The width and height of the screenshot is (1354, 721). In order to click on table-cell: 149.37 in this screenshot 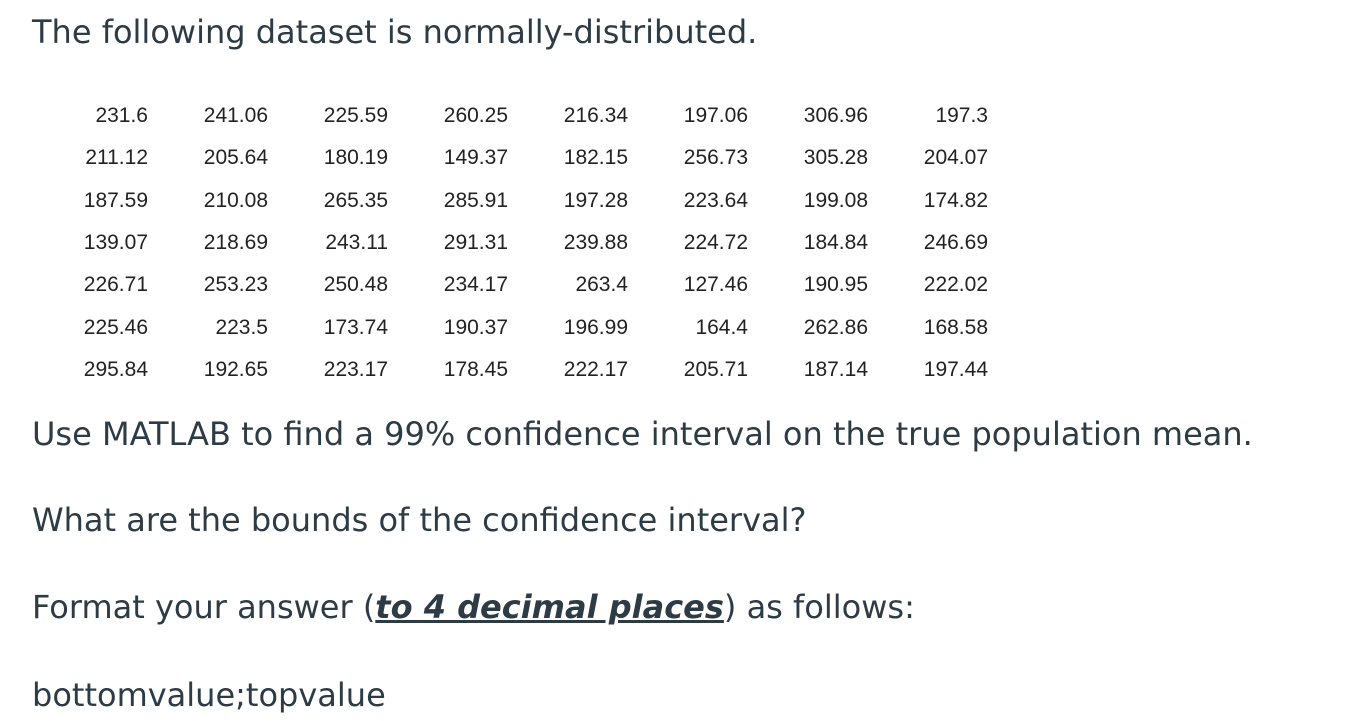, I will do `click(475, 158)`.